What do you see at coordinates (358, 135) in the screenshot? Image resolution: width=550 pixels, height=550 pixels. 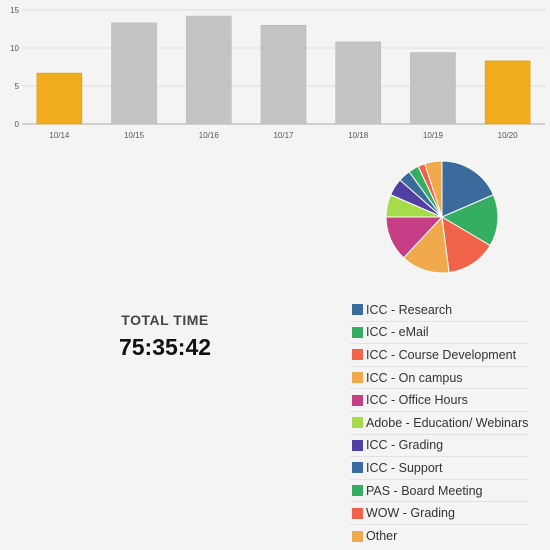 I see `x-tick-label: 10/18` at bounding box center [358, 135].